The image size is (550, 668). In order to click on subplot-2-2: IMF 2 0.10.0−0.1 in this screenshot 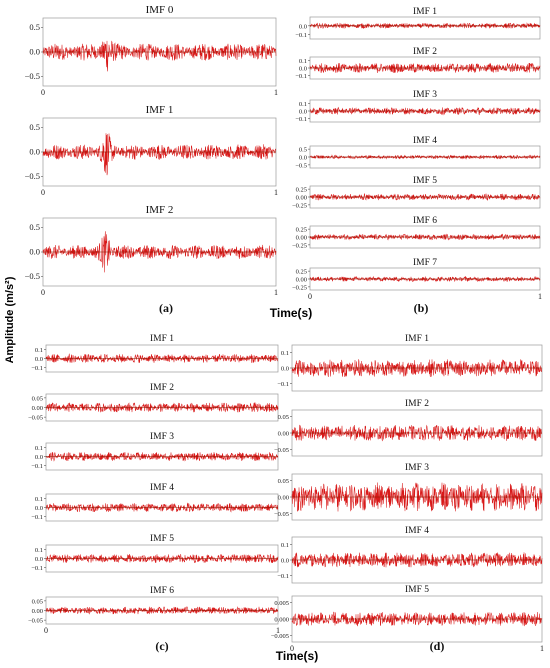, I will do `click(418, 63)`.